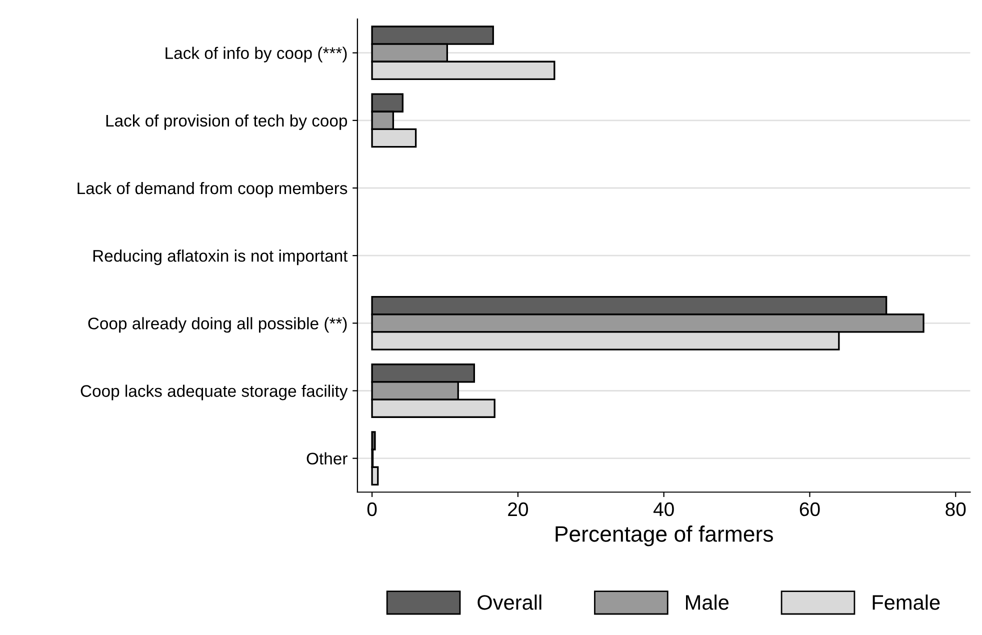  What do you see at coordinates (256, 54) in the screenshot?
I see `y-tick-label: Lack of info by coop (***)` at bounding box center [256, 54].